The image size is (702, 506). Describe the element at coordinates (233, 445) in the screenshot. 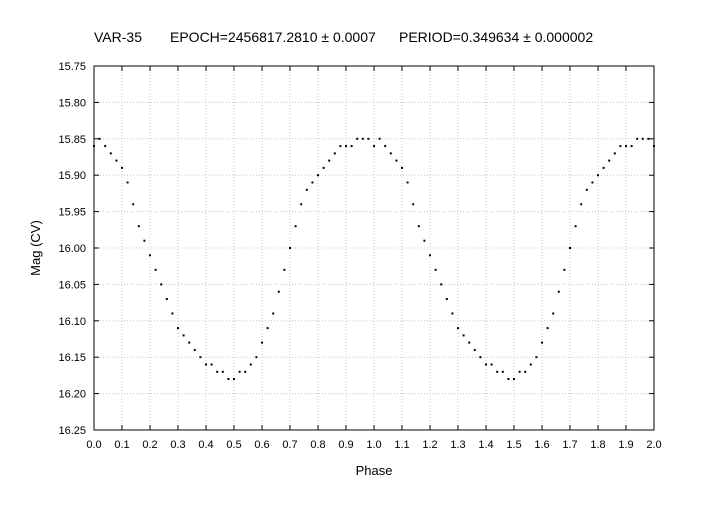

I see `x-tick-label: 0.5` at that location.